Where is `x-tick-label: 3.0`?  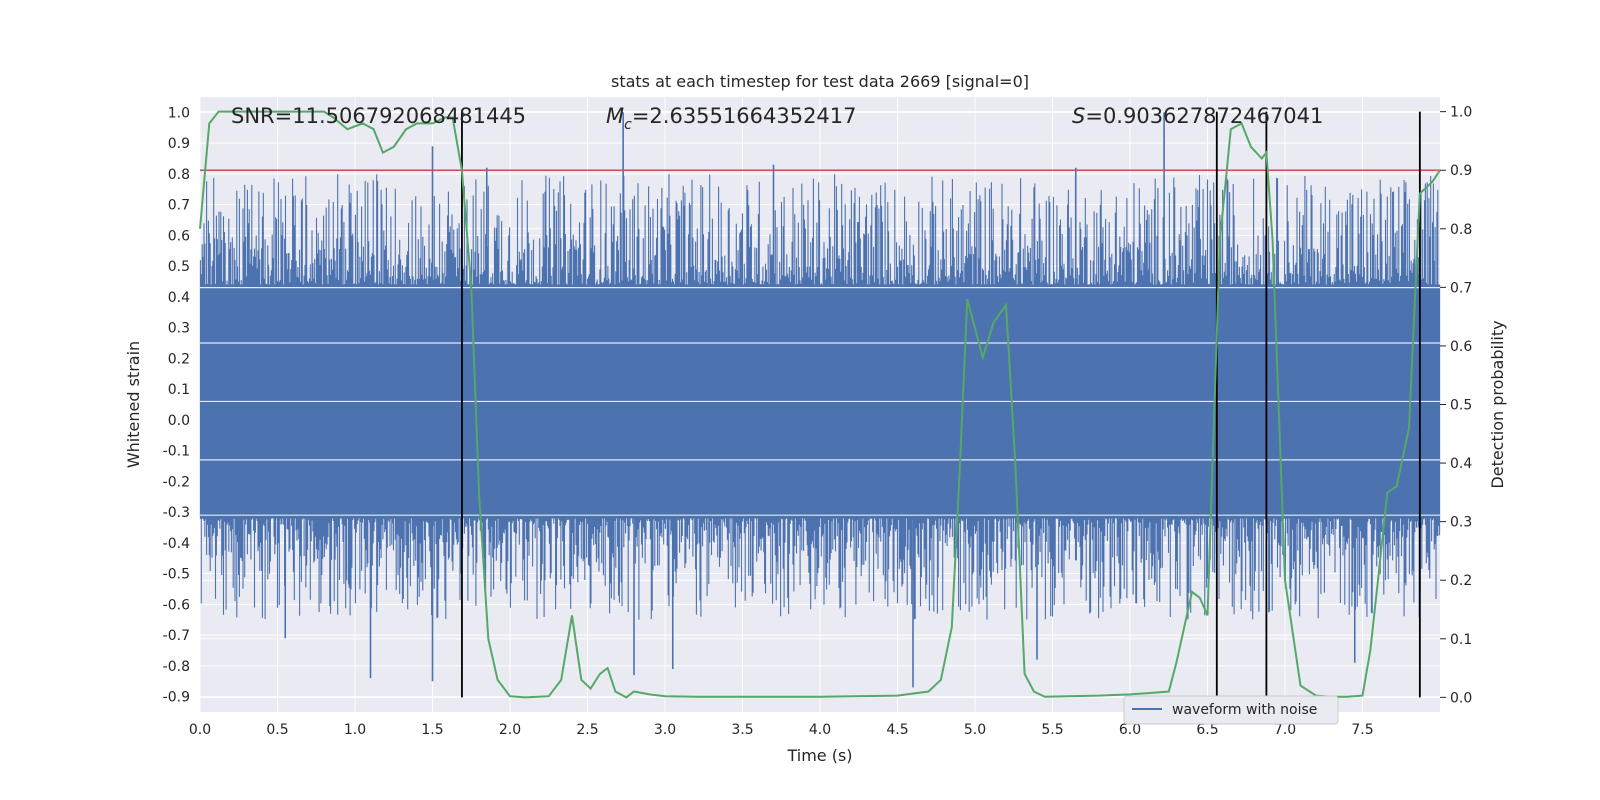
x-tick-label: 3.0 is located at coordinates (665, 730).